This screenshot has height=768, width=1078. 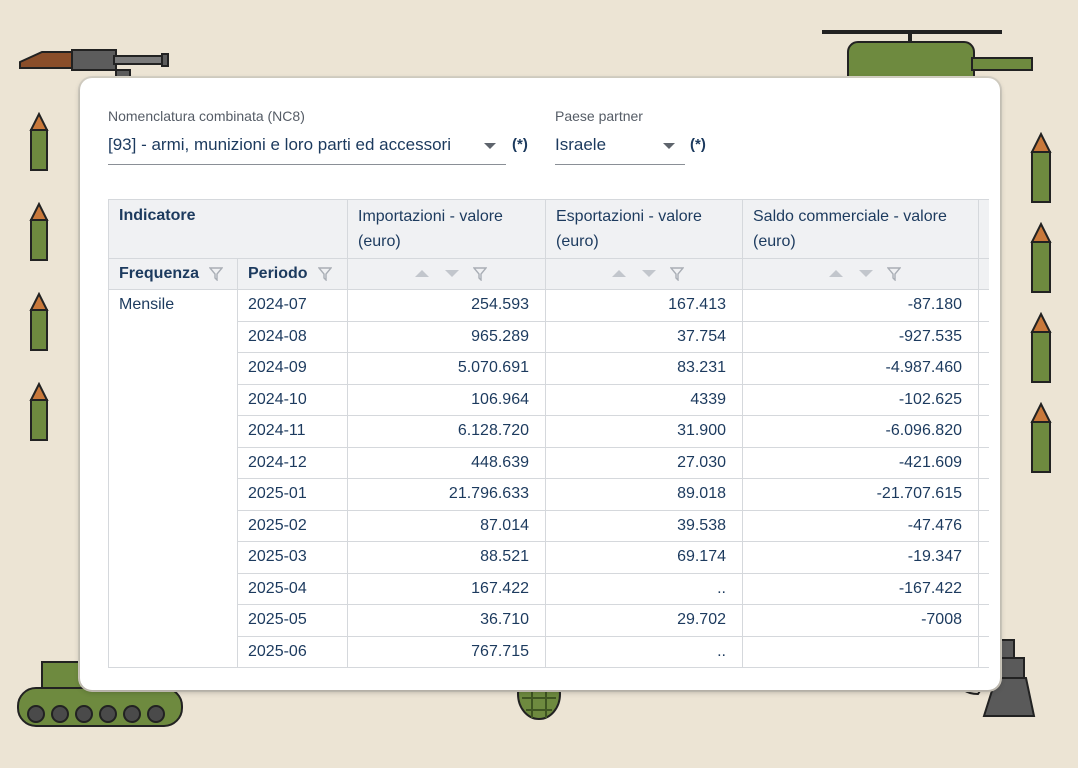 What do you see at coordinates (292, 399) in the screenshot?
I see `period-cell: 2024-10` at bounding box center [292, 399].